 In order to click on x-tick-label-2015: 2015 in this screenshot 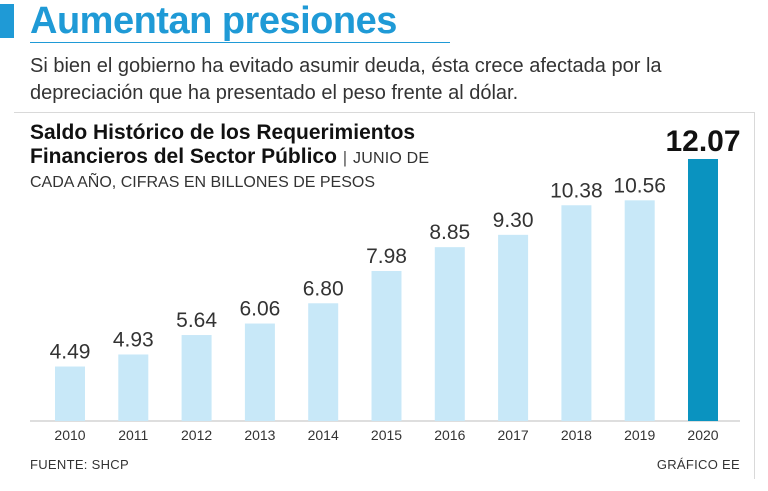, I will do `click(386, 435)`.